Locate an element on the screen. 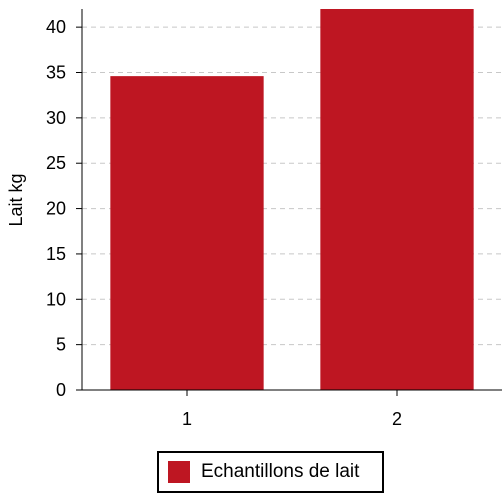 Image resolution: width=502 pixels, height=495 pixels. y-tick-label: 40 is located at coordinates (56, 27).